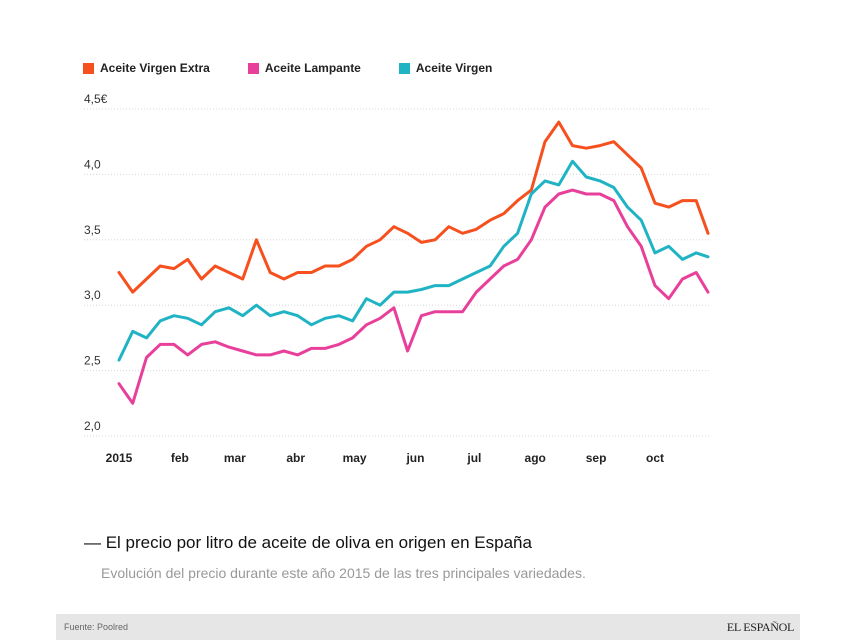 The image size is (854, 640). Describe the element at coordinates (92, 295) in the screenshot. I see `y-tick-label: 3,0` at that location.